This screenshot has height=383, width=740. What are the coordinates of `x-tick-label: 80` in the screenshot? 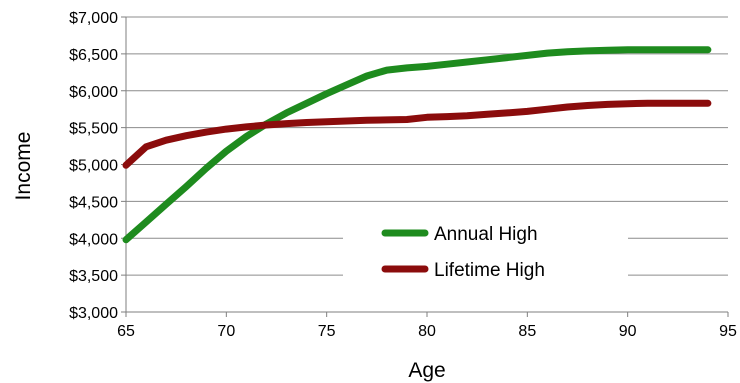 It's located at (427, 331).